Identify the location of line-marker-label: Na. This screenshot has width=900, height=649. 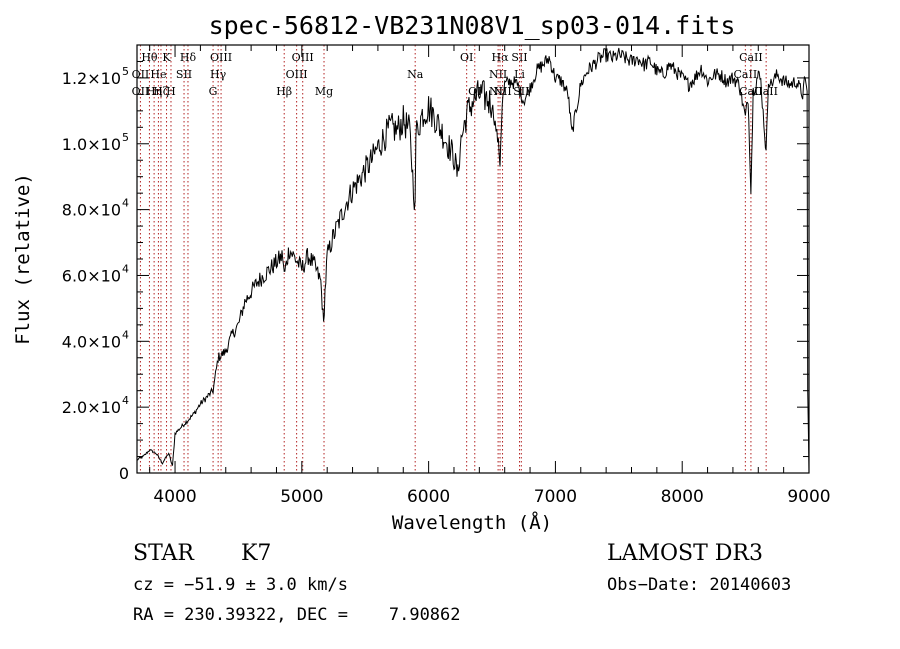
(415, 74).